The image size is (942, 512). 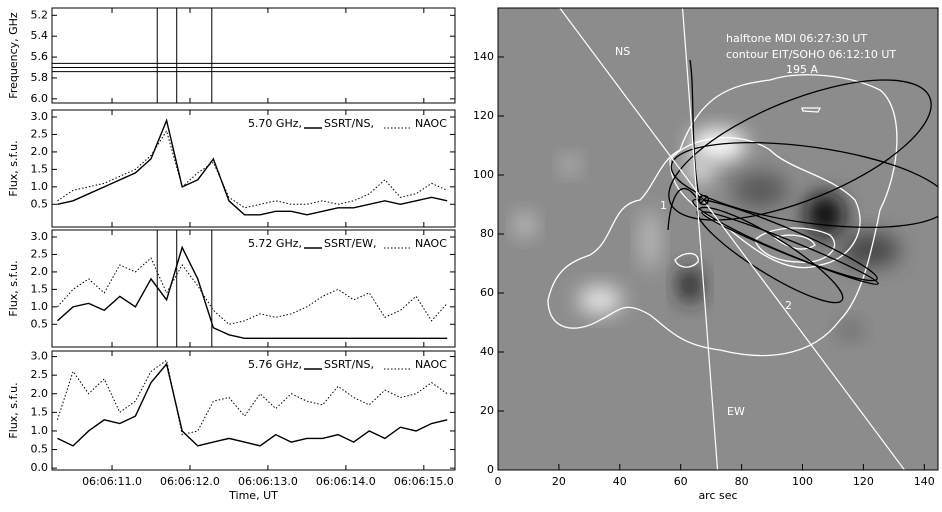 What do you see at coordinates (863, 481) in the screenshot?
I see `x-tick-label: 120` at bounding box center [863, 481].